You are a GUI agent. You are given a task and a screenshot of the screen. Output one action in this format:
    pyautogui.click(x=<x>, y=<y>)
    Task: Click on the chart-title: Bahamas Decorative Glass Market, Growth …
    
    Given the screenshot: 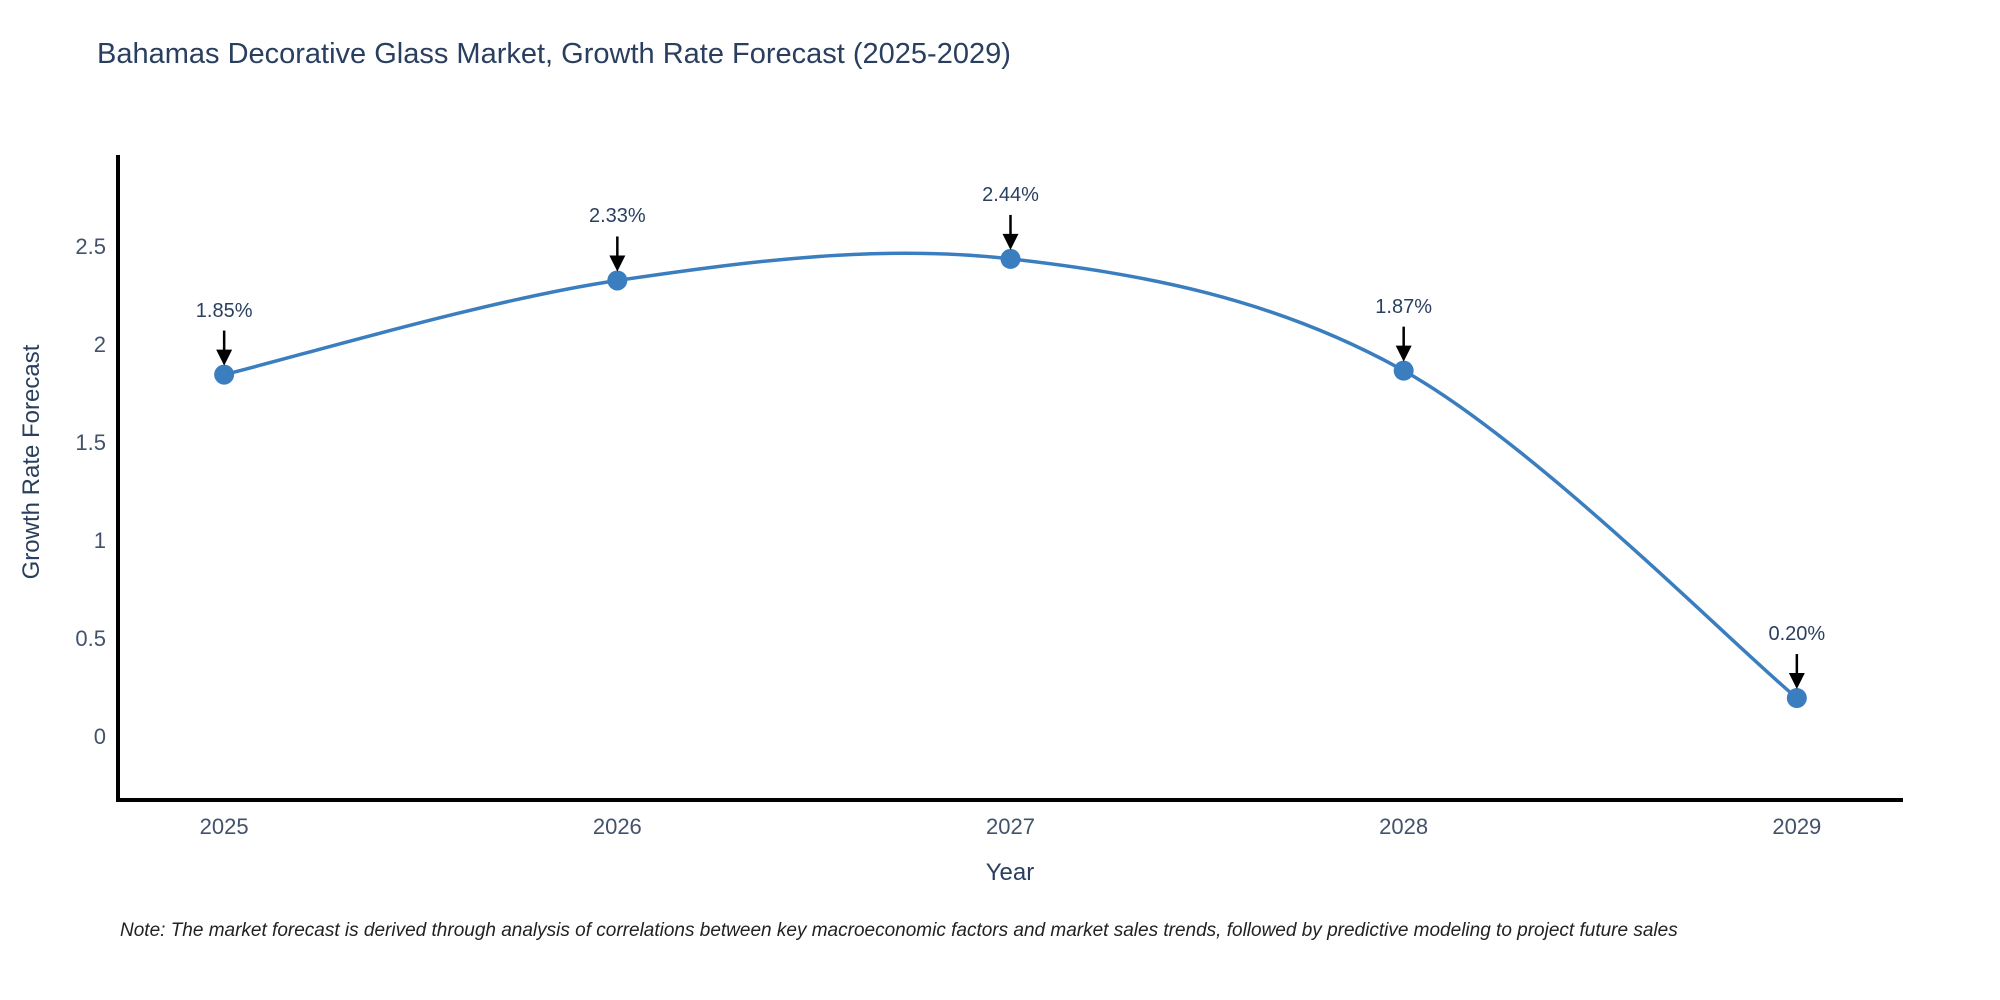 What is the action you would take?
    pyautogui.click(x=554, y=54)
    